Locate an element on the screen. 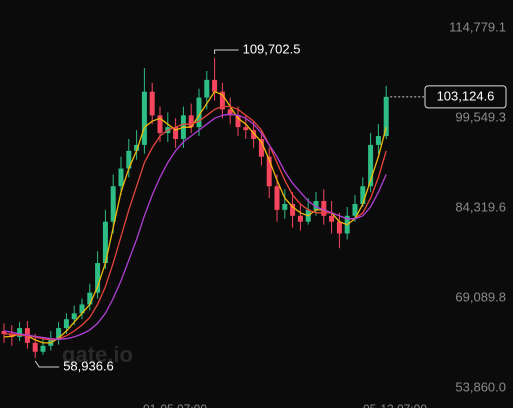 Image resolution: width=513 pixels, height=408 pixels. low-label: 58,936.6 is located at coordinates (88, 365).